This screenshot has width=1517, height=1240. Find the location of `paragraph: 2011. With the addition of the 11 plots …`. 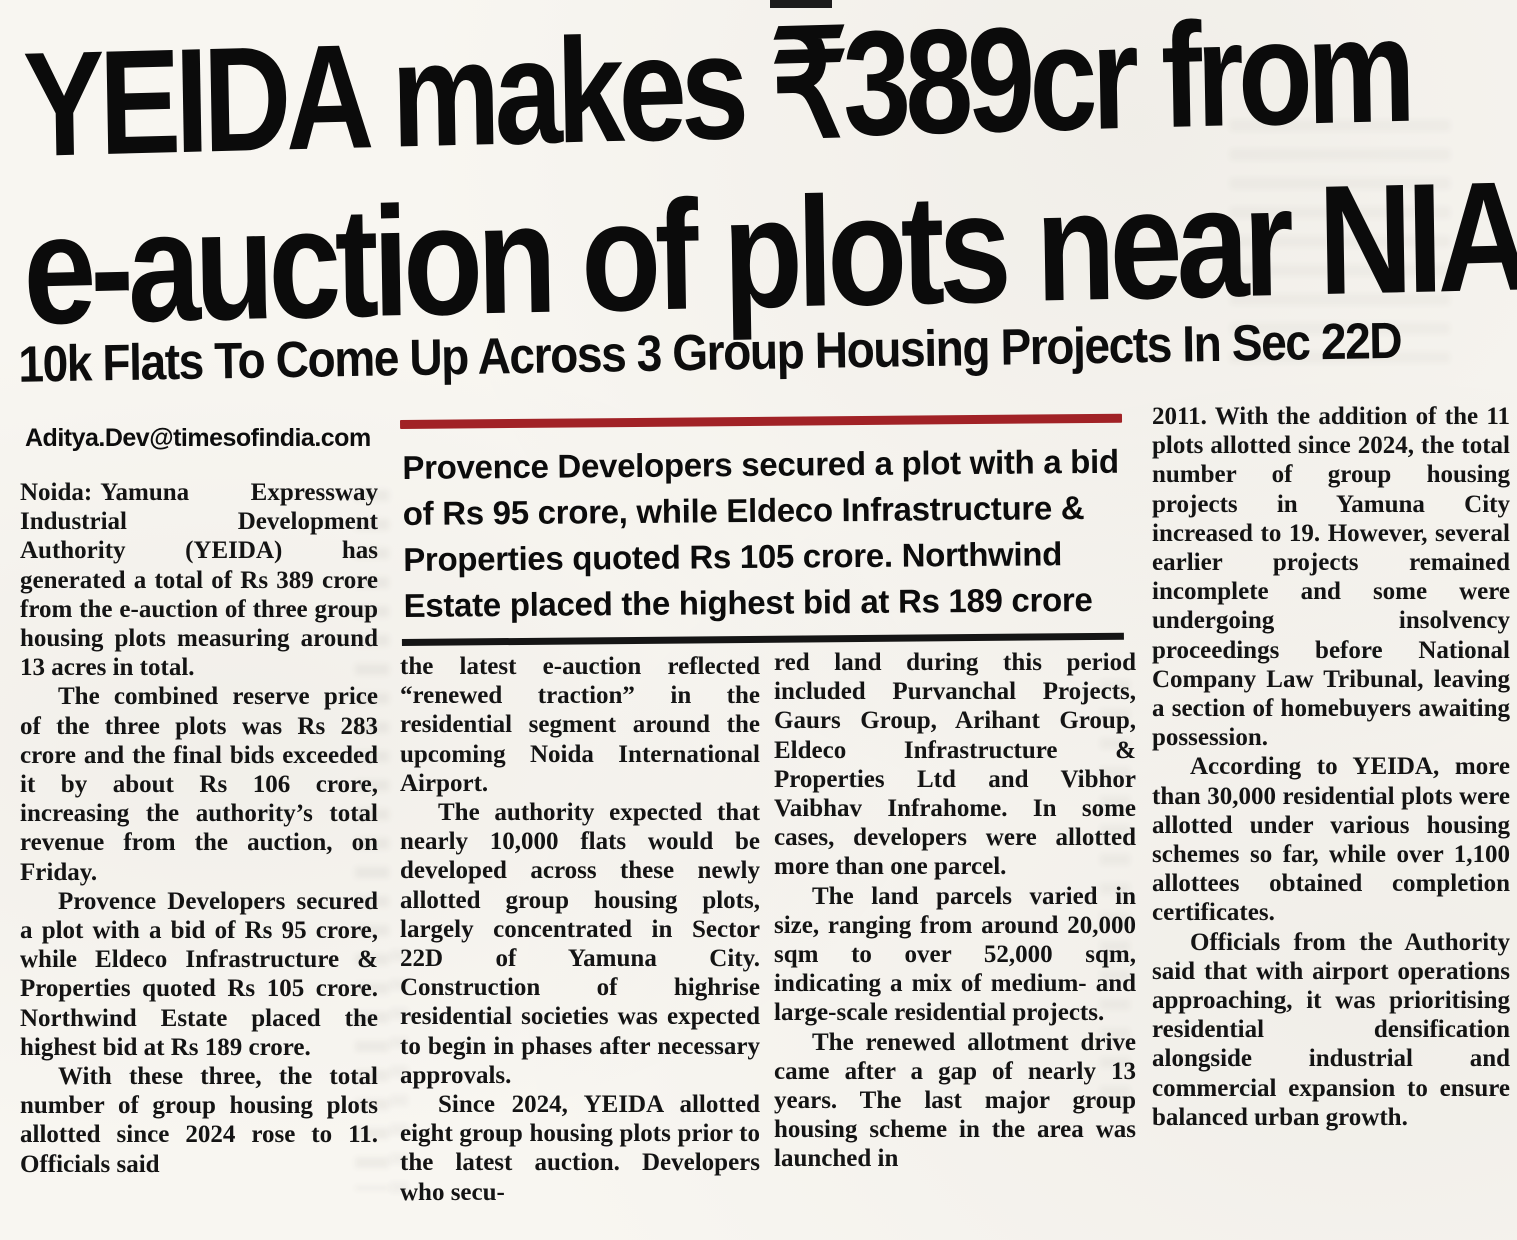

paragraph: 2011. With the addition of the 11 plots … is located at coordinates (1331, 577).